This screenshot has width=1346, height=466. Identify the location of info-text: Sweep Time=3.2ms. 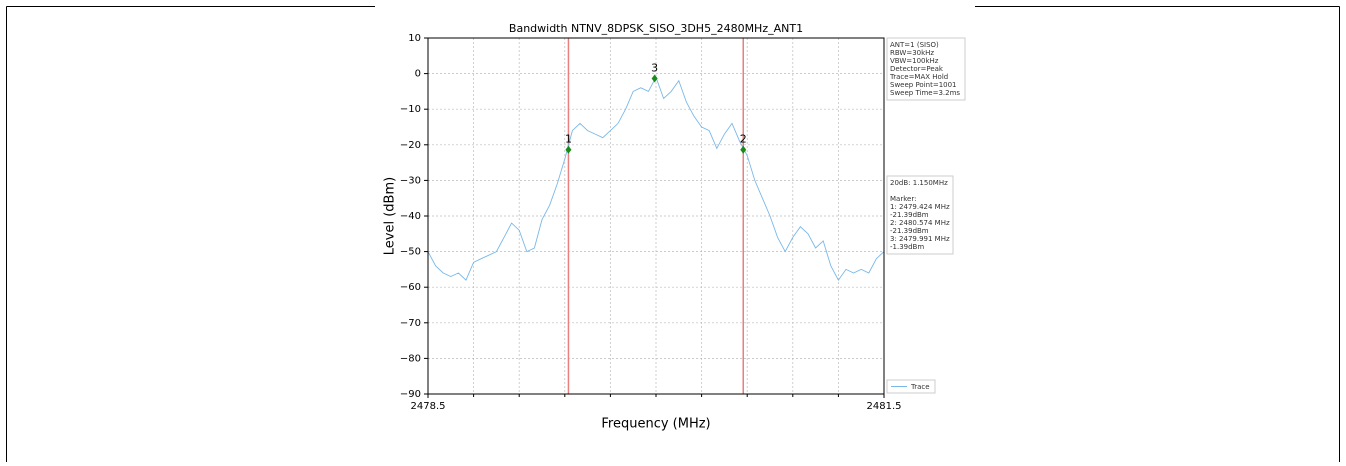
(925, 93).